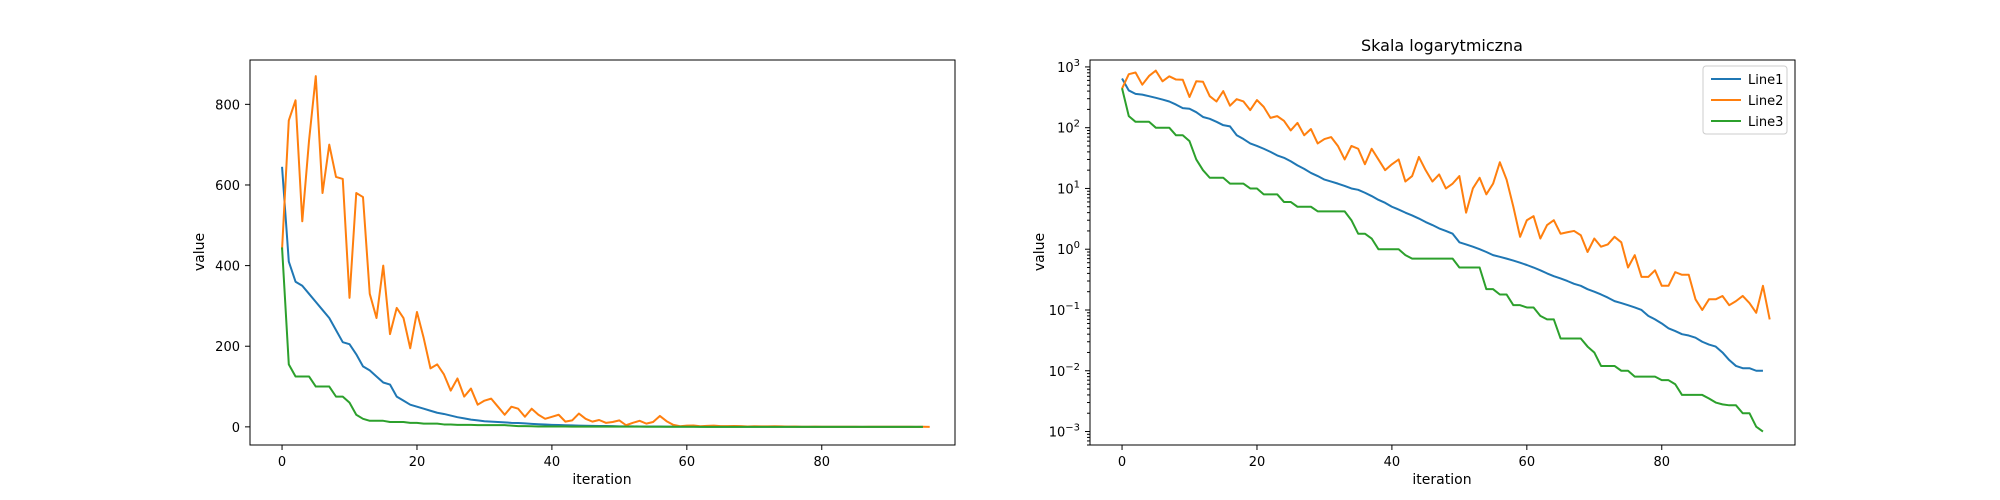 The width and height of the screenshot is (2000, 500). Describe the element at coordinates (1765, 101) in the screenshot. I see `legend-label-line2: Line2` at that location.